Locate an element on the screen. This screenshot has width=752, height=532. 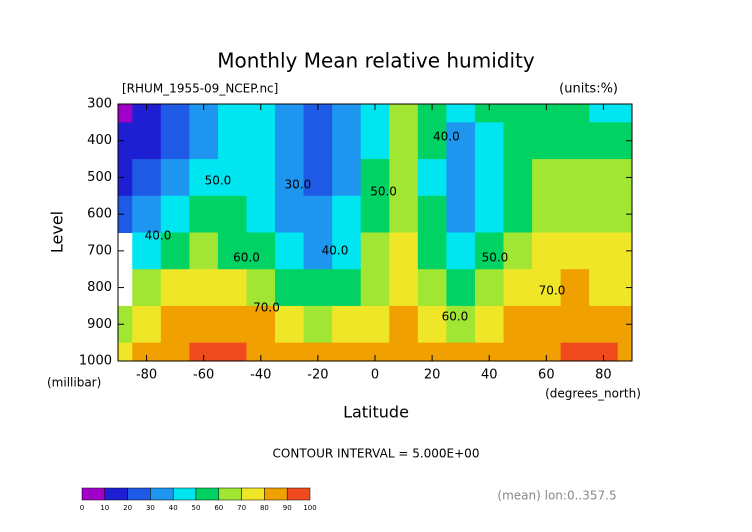
colorbar-label: 90 is located at coordinates (287, 508).